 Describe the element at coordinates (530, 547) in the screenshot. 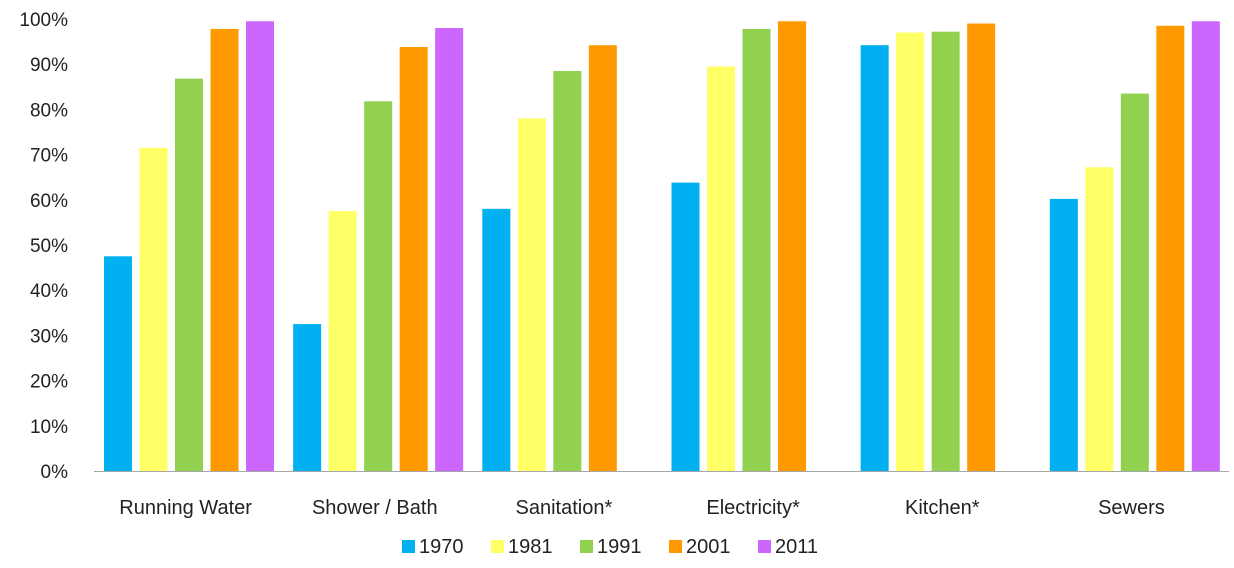

I see `legend-label: 1981` at that location.